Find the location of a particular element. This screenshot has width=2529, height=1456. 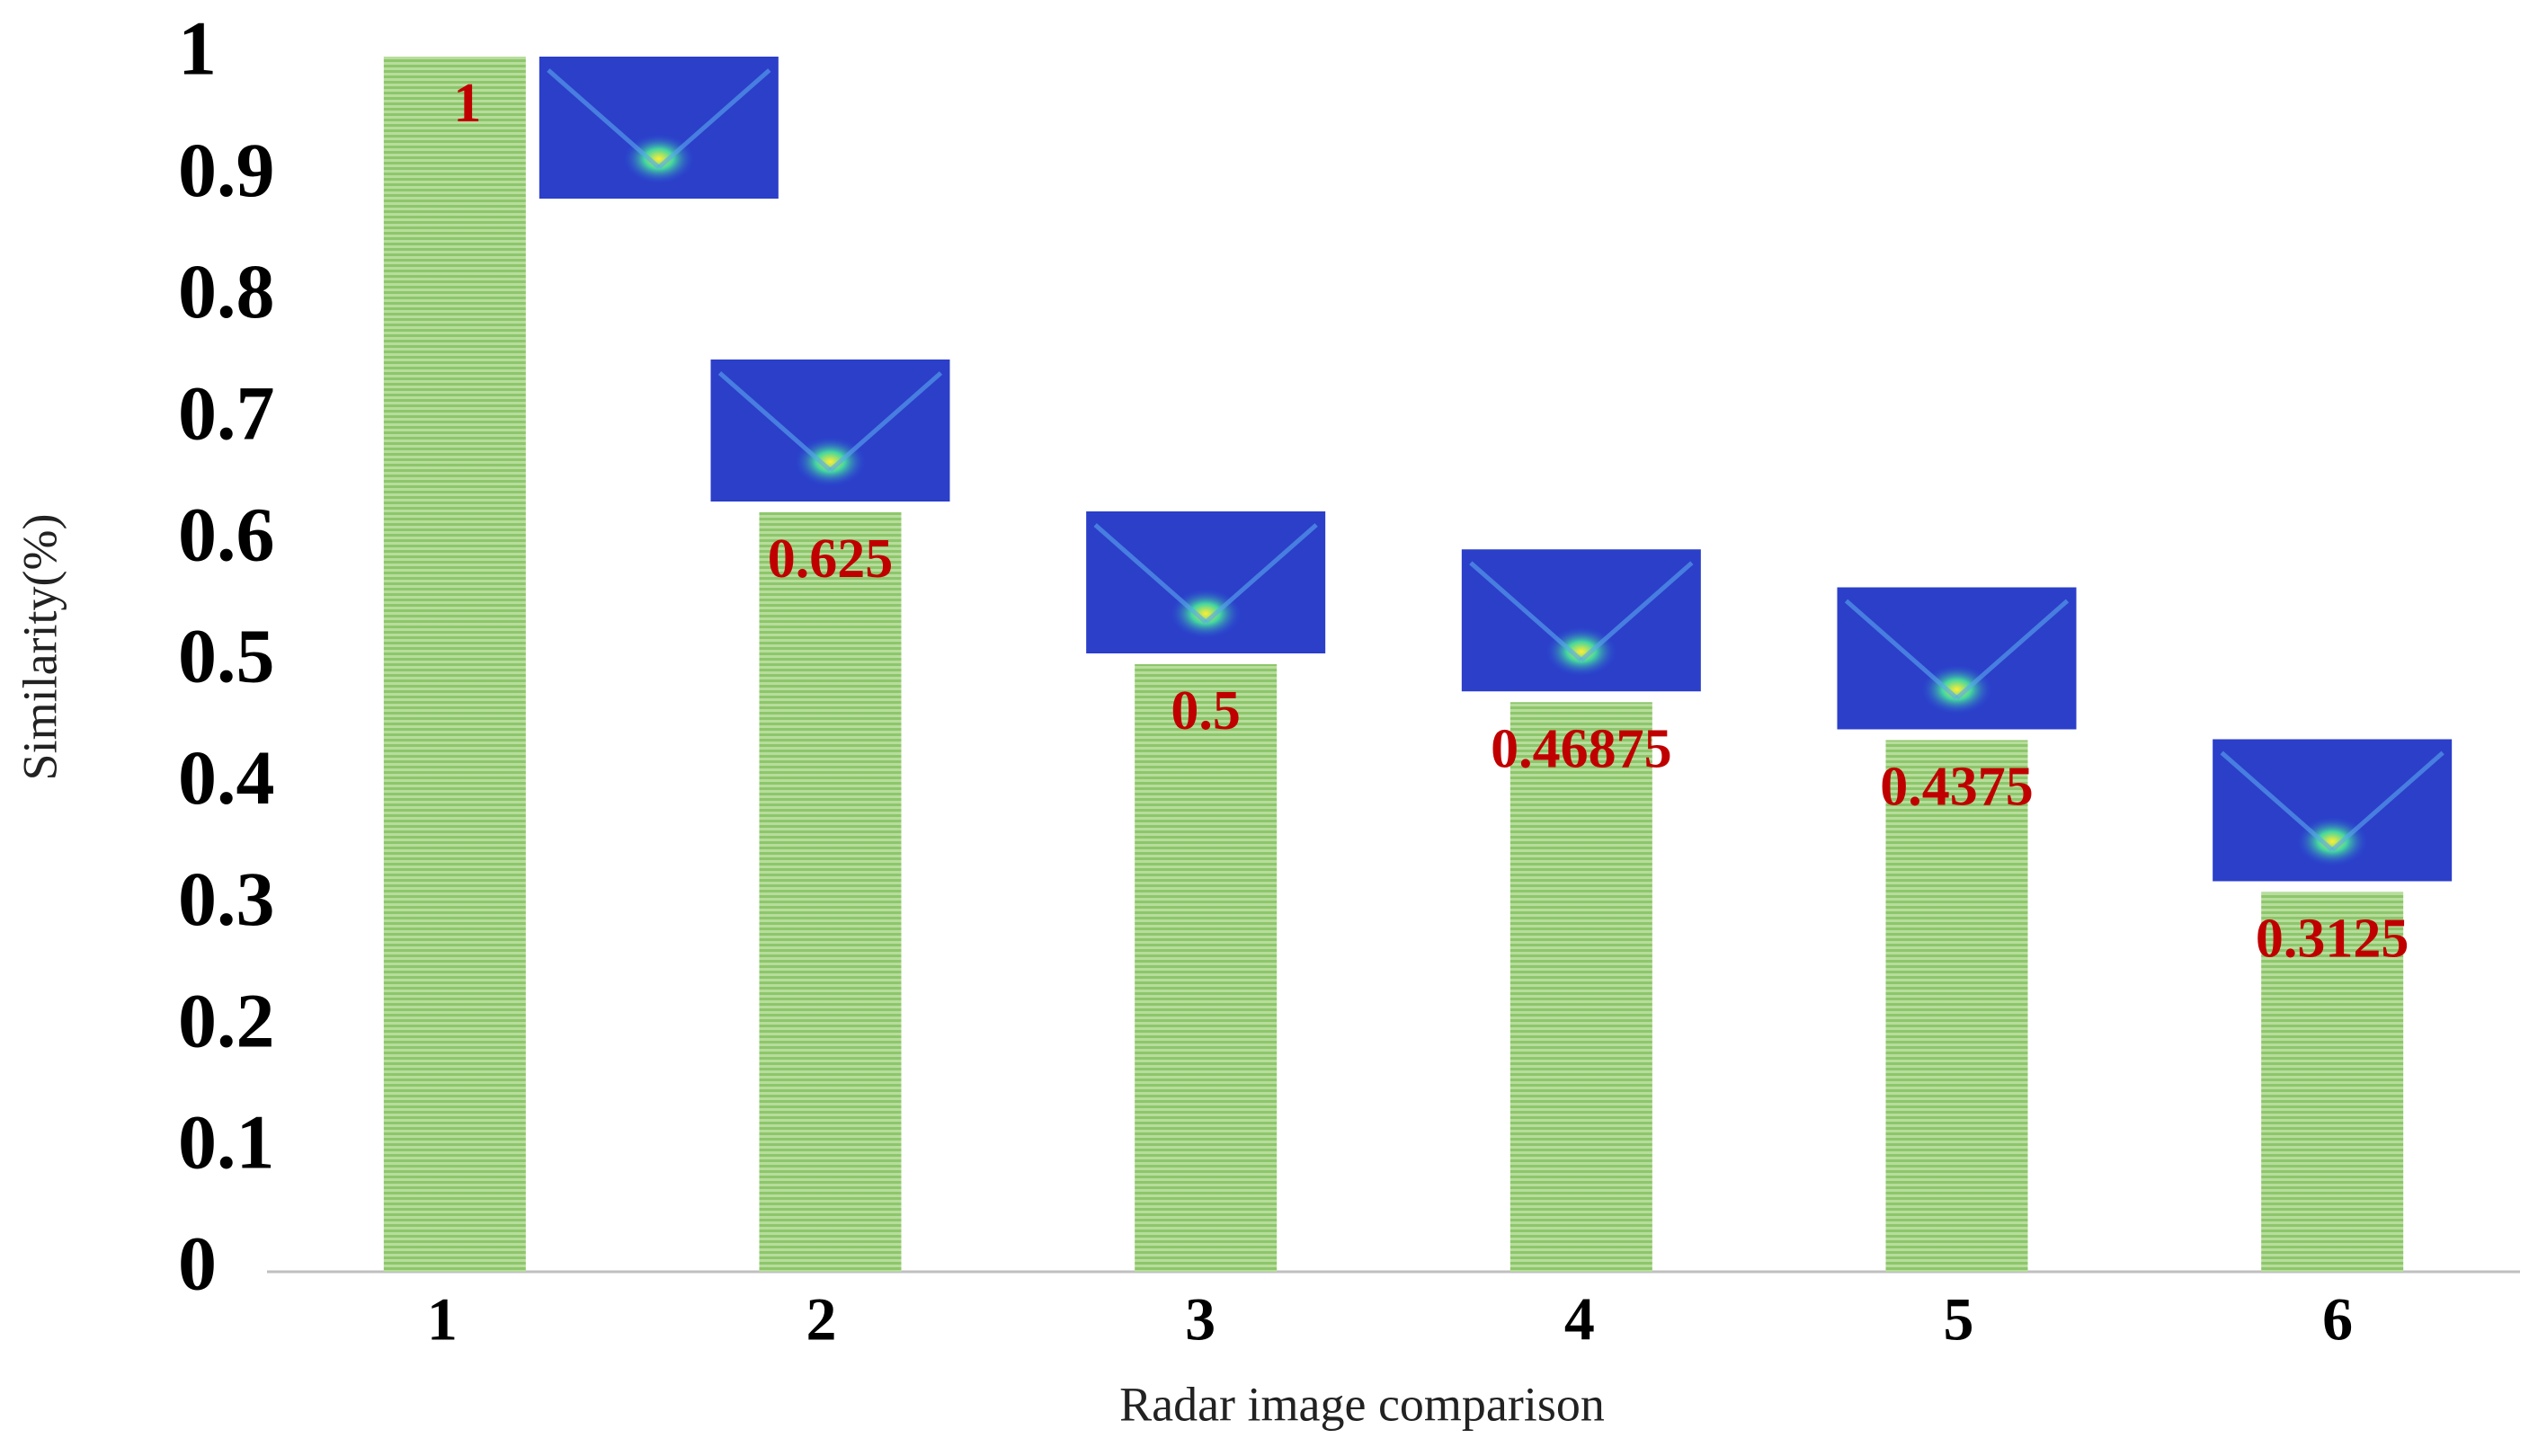

y-axis-title: Similarity(%) is located at coordinates (40, 648).